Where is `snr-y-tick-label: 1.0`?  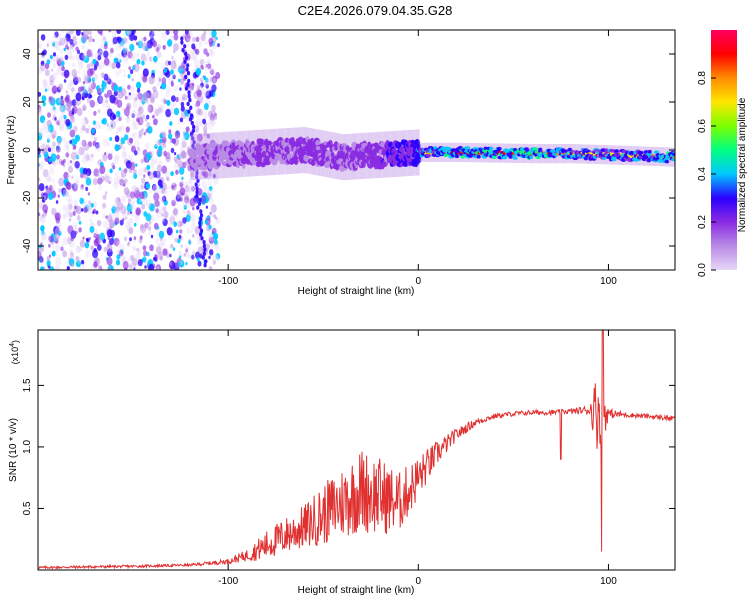
snr-y-tick-label: 1.0 is located at coordinates (27, 447).